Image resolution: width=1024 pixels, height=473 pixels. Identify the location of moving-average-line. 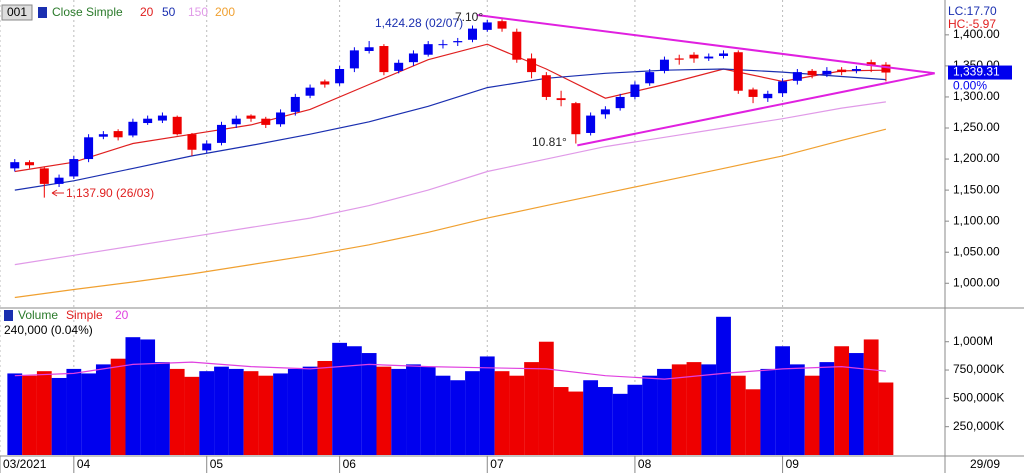
(450, 370).